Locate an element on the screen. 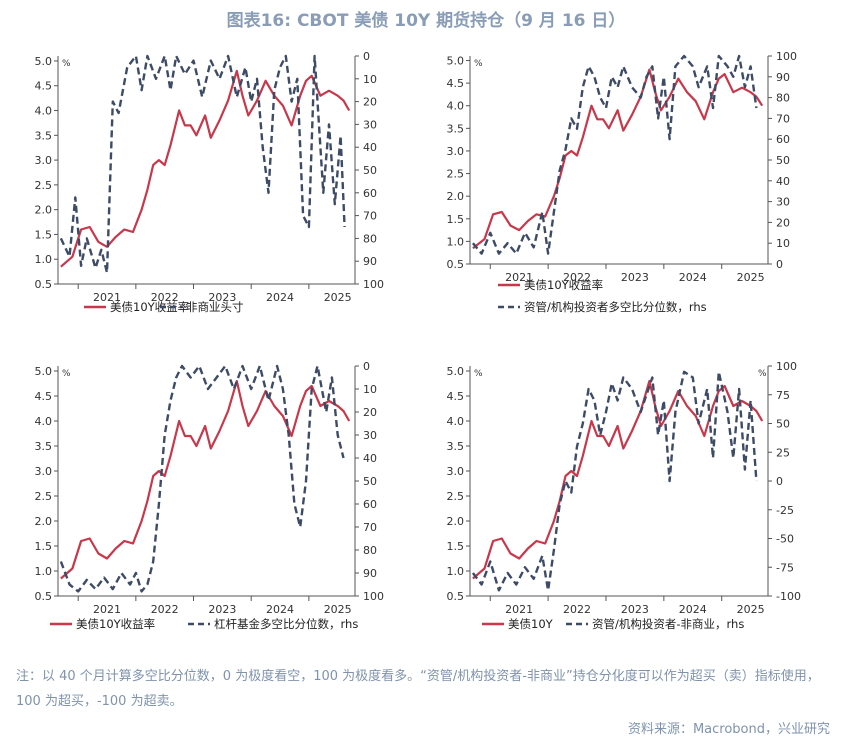 This screenshot has height=739, width=852. right-tick-label: -75 is located at coordinates (785, 567).